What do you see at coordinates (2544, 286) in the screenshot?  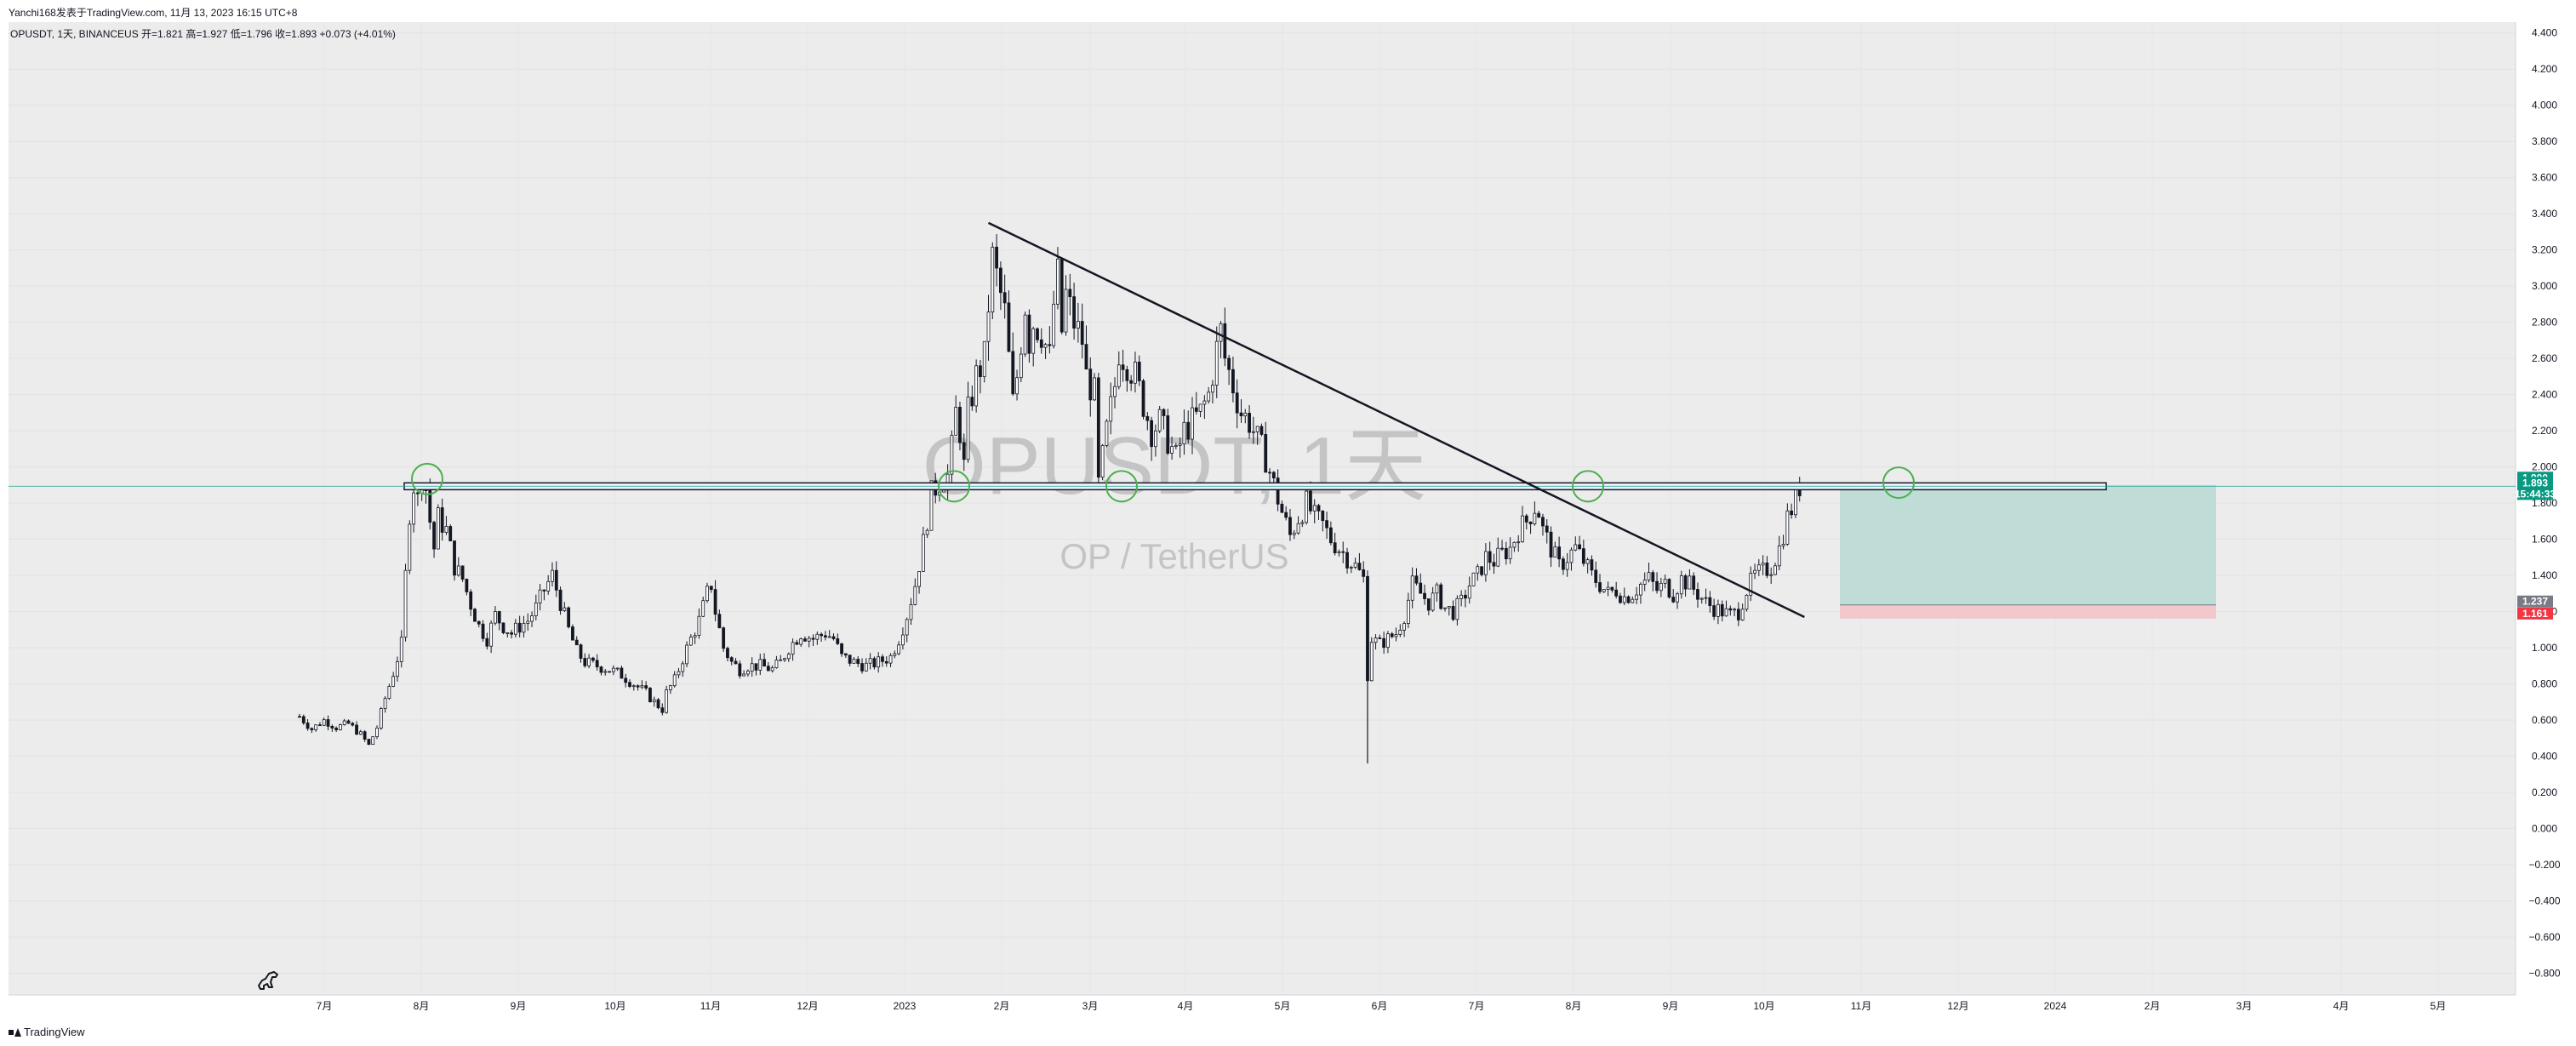 I see `y-tick-label: 3.000` at bounding box center [2544, 286].